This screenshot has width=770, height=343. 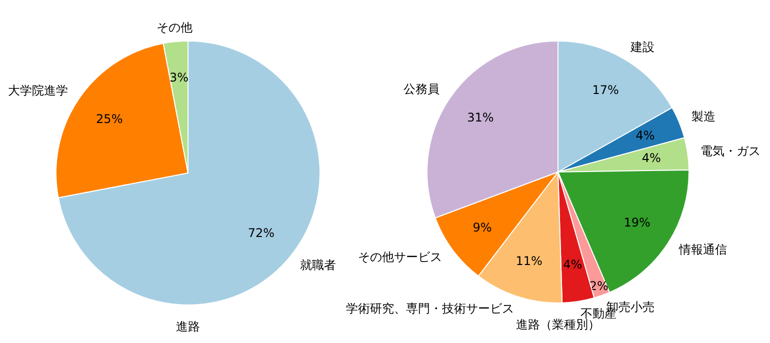 I want to click on data-label: 17%, so click(x=605, y=89).